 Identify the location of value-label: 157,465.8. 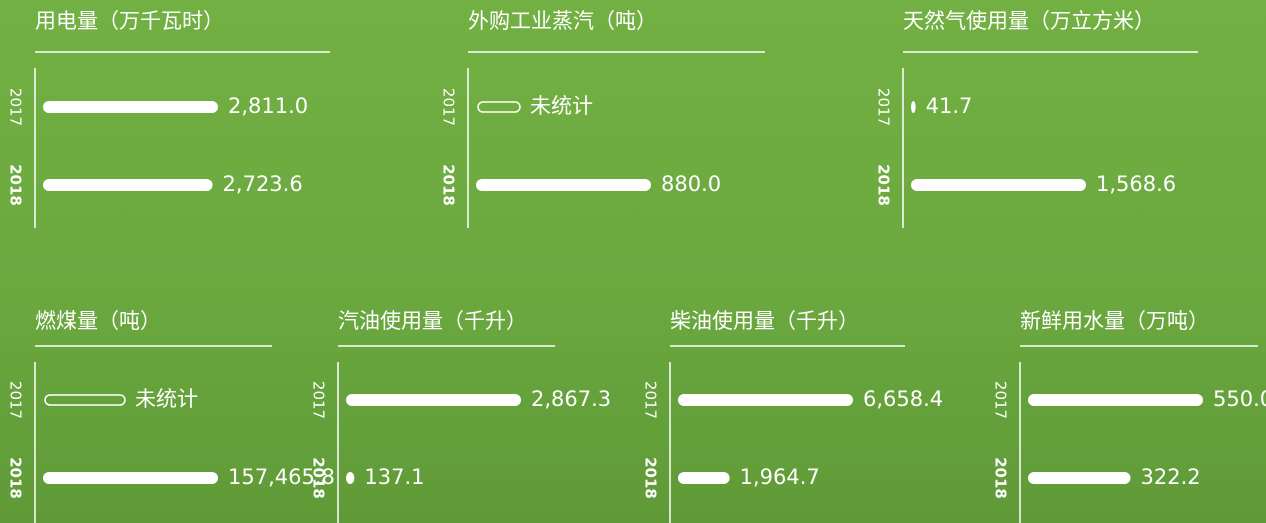
(281, 477).